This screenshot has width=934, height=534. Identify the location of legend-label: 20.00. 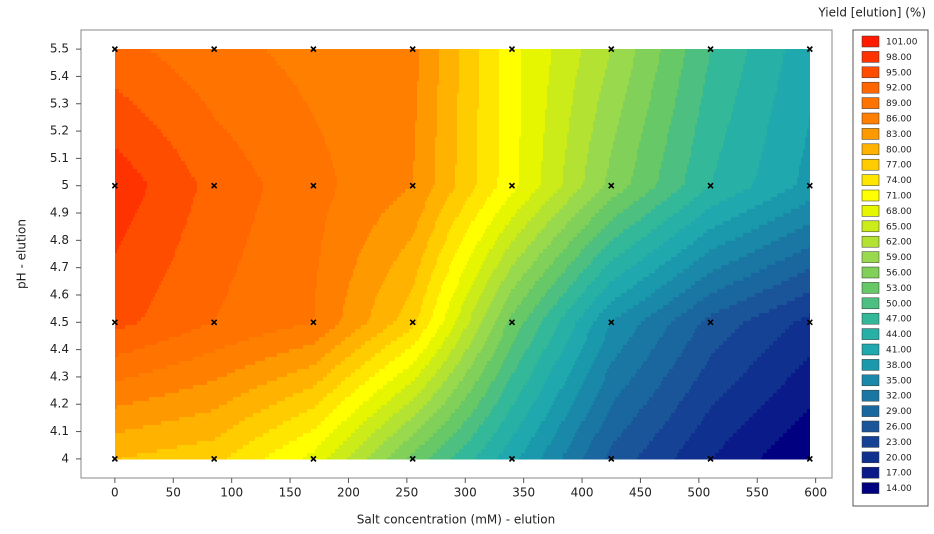
(899, 458).